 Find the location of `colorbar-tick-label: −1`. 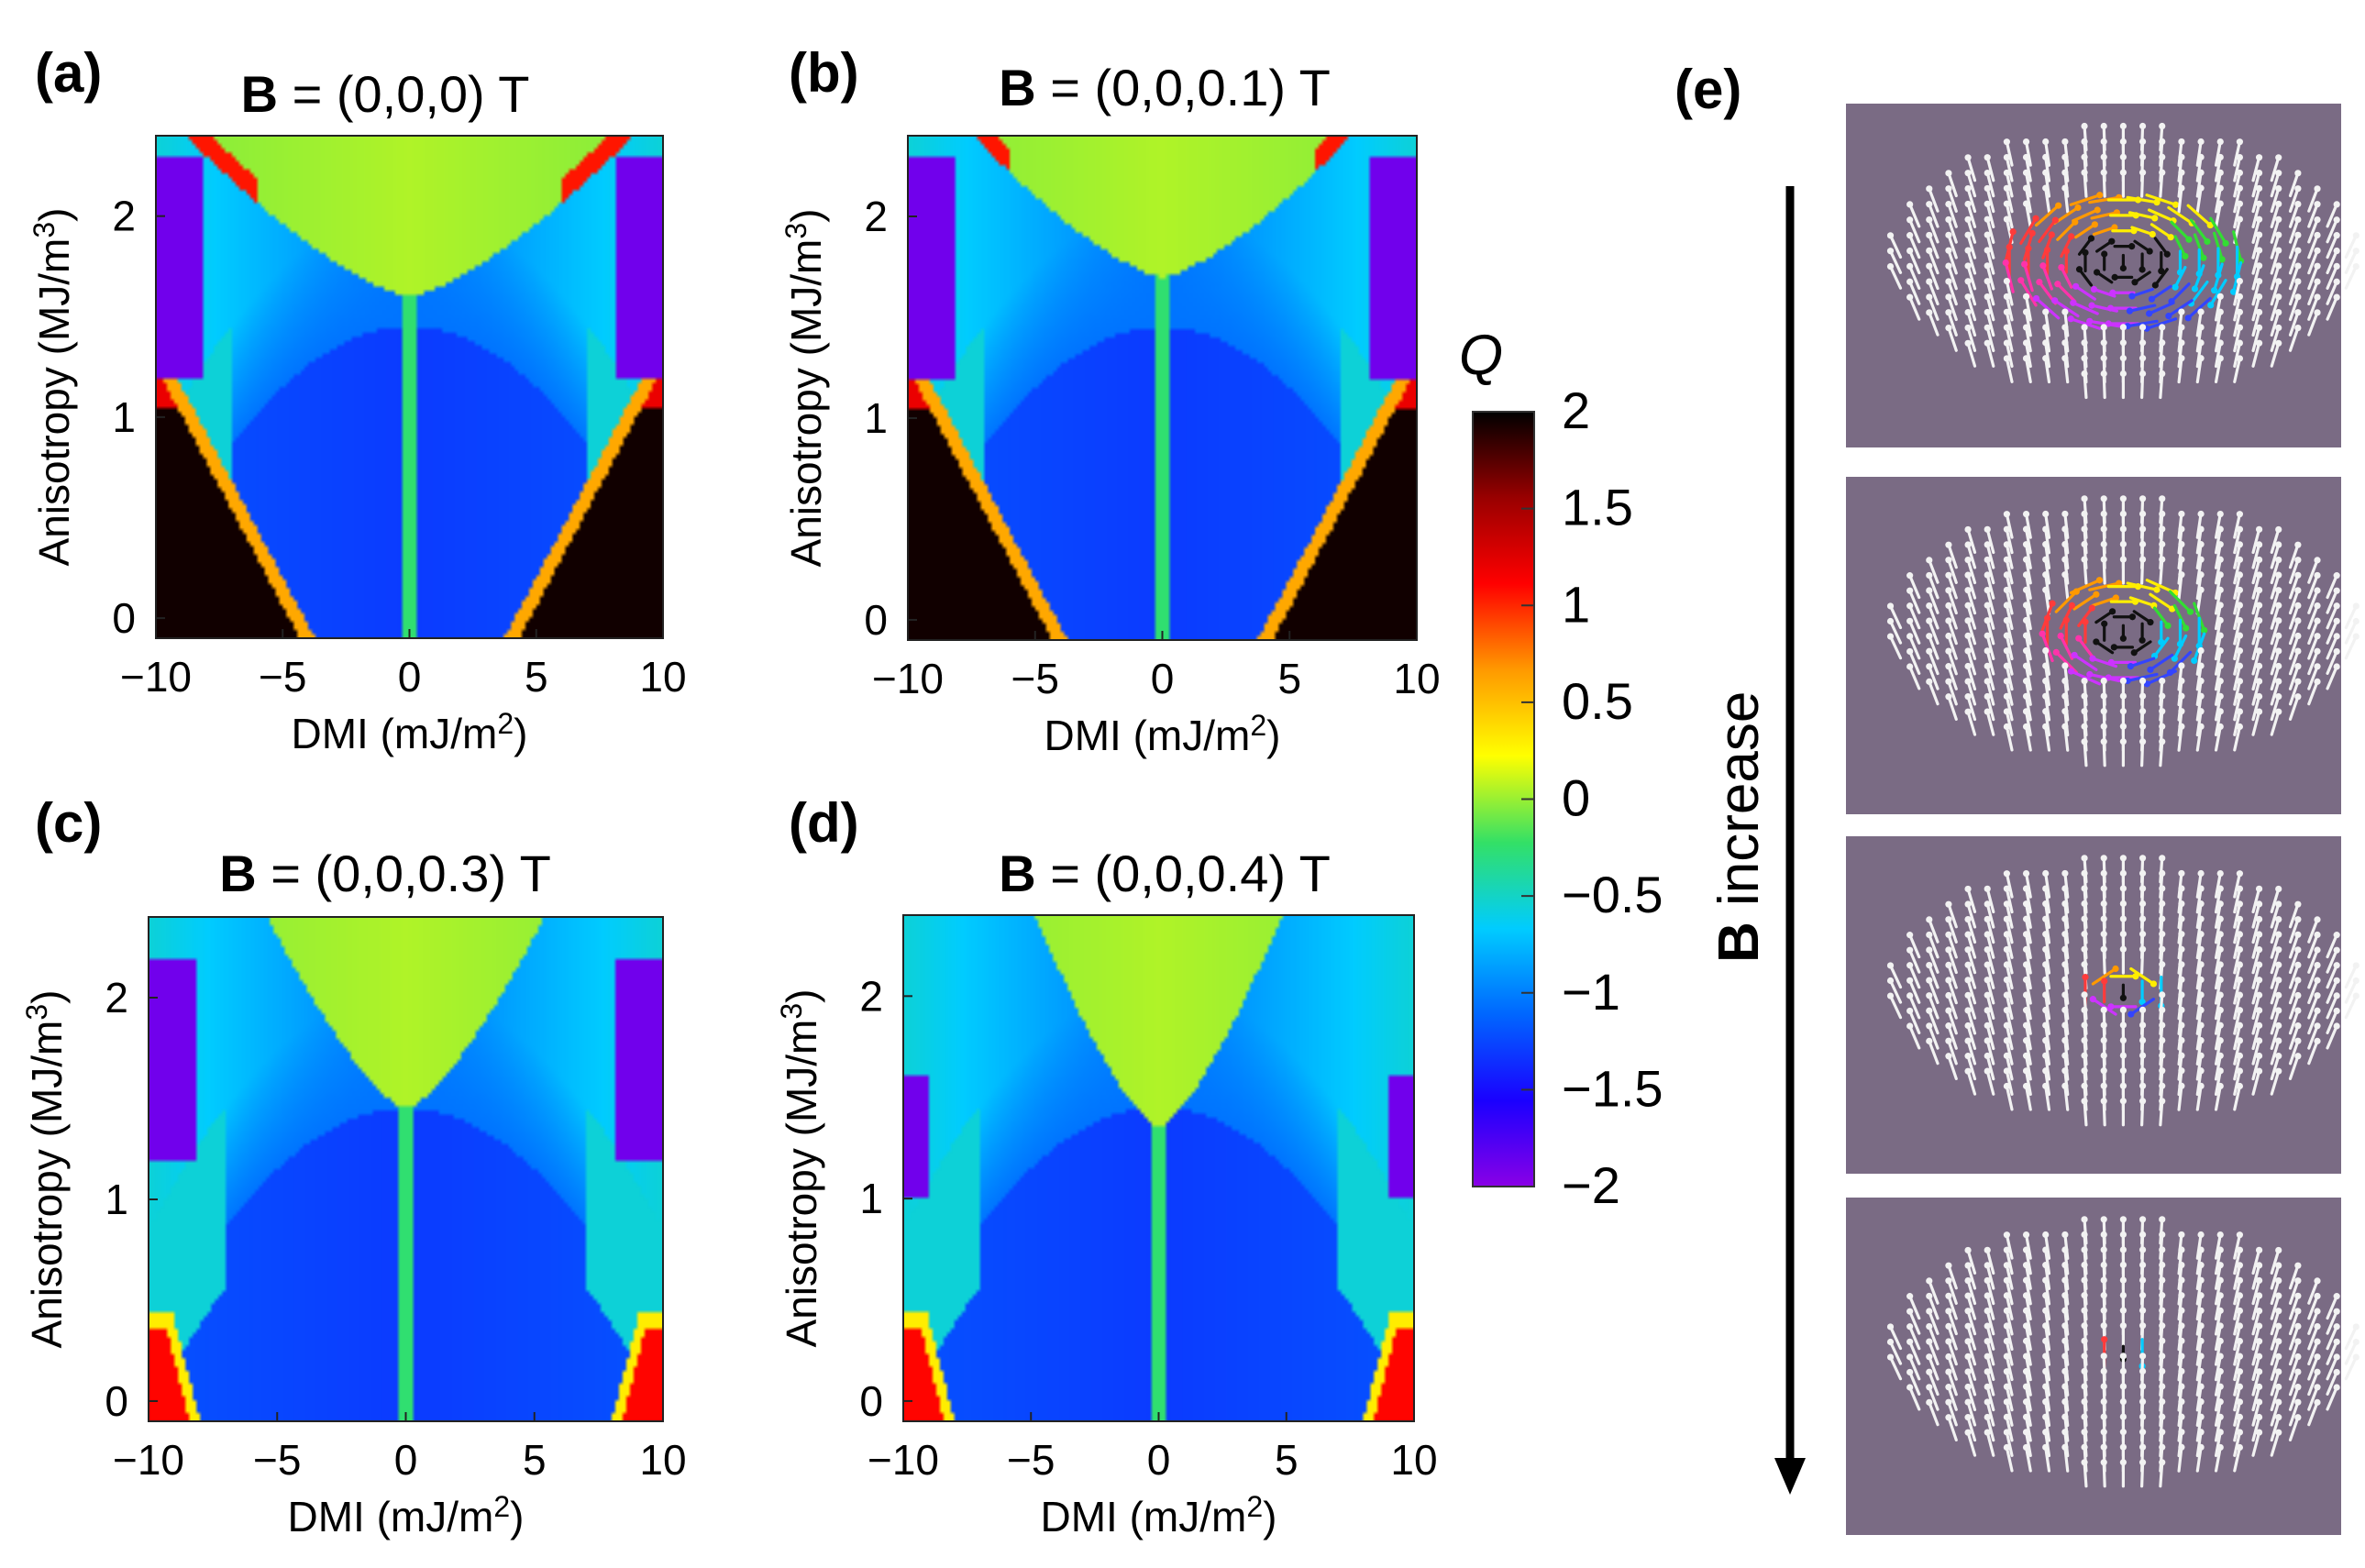

colorbar-tick-label: −1 is located at coordinates (1591, 992).